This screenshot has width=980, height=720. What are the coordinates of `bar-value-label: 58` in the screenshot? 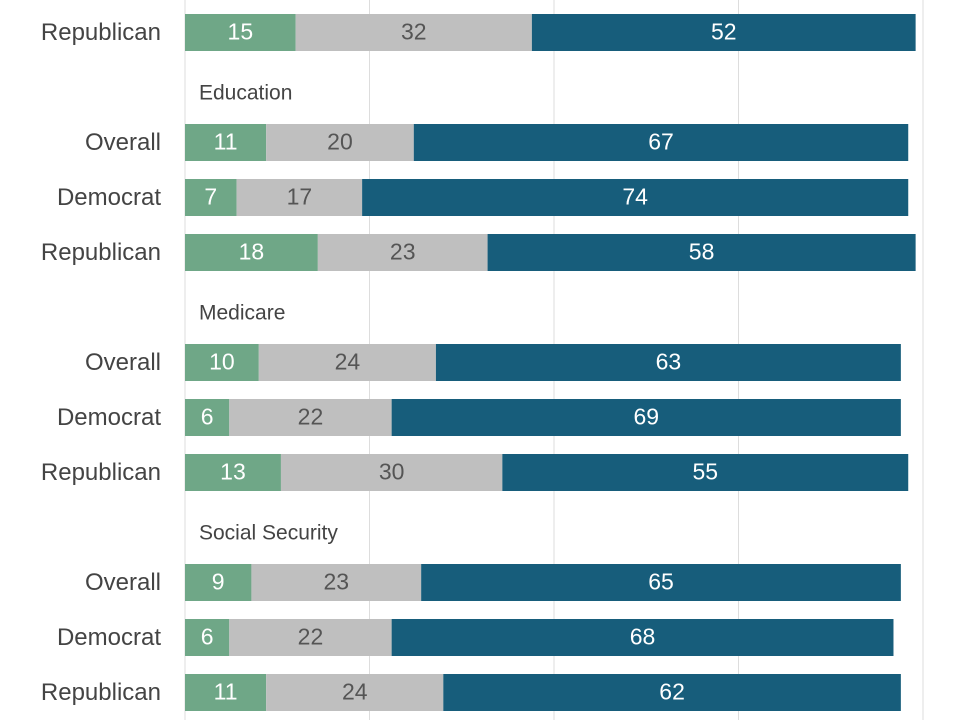 It's located at (702, 252).